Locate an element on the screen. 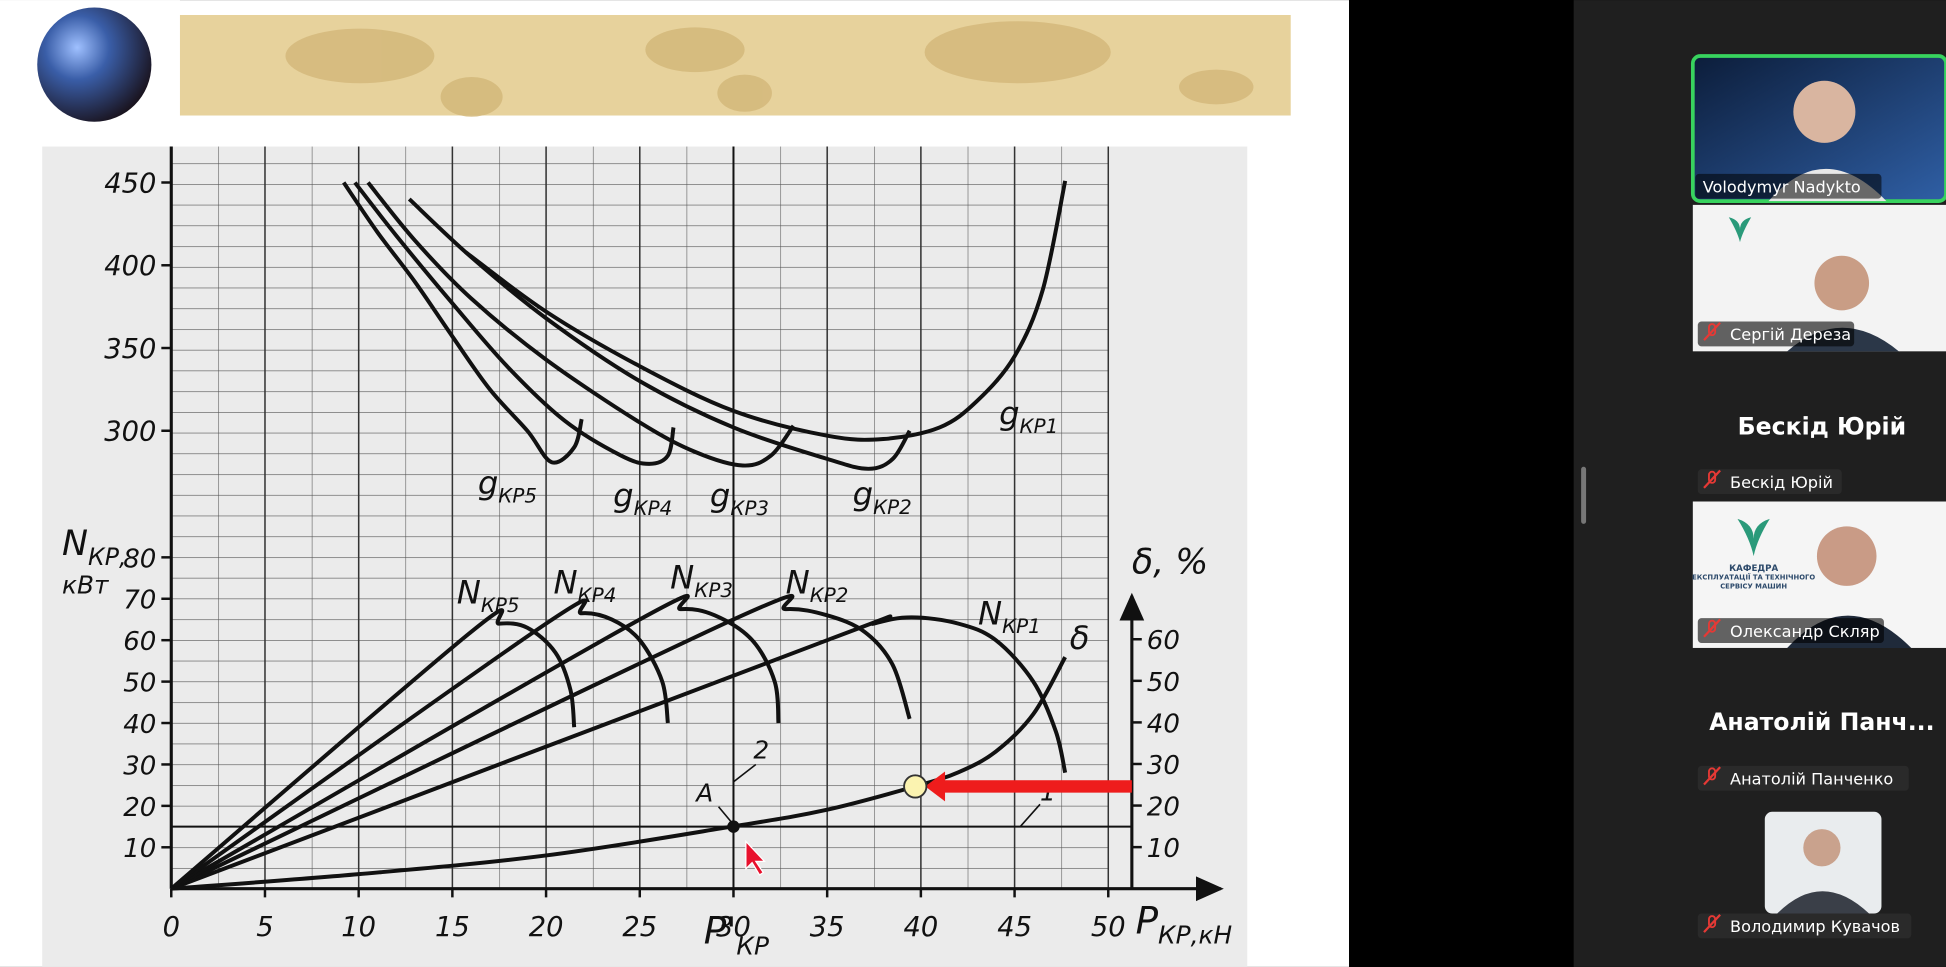 The height and width of the screenshot is (967, 1946). curve-label: NКР3 is located at coordinates (701, 580).